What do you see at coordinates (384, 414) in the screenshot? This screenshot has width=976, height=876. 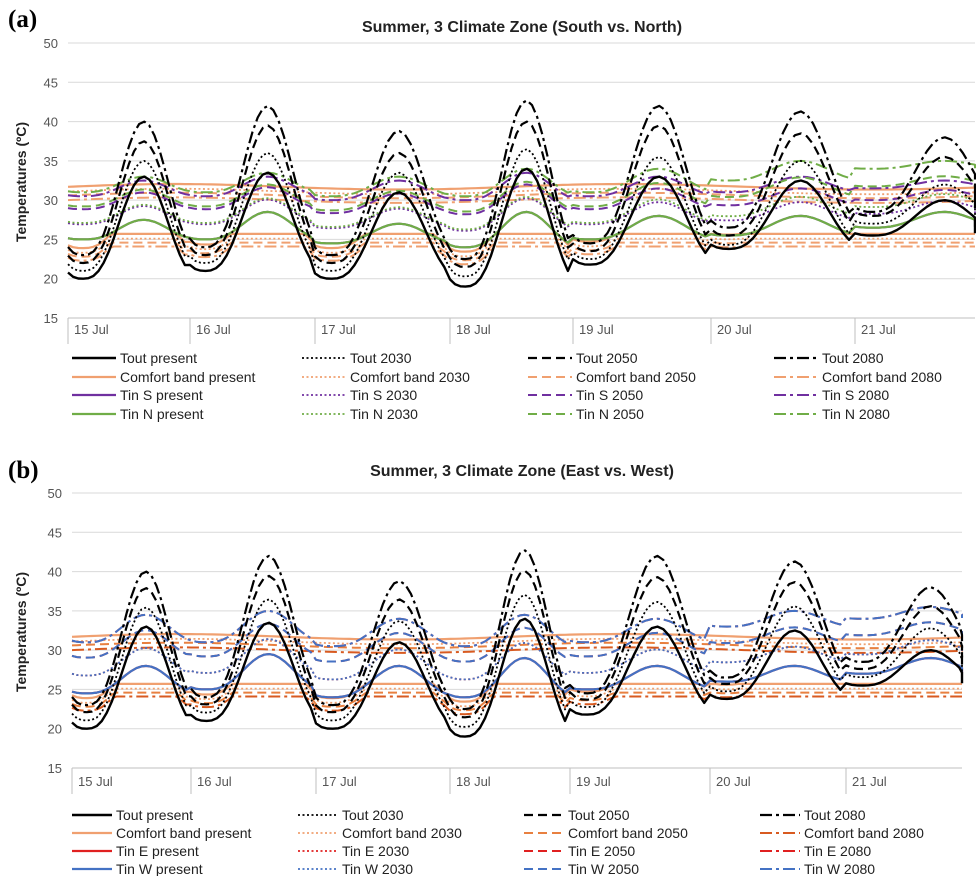 I see `legend-label: Tin N 2030` at bounding box center [384, 414].